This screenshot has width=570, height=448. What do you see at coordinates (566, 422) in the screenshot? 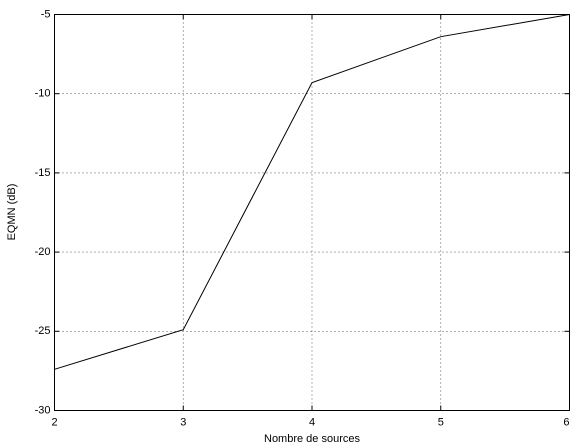
I see `x-tick-label: 6` at bounding box center [566, 422].